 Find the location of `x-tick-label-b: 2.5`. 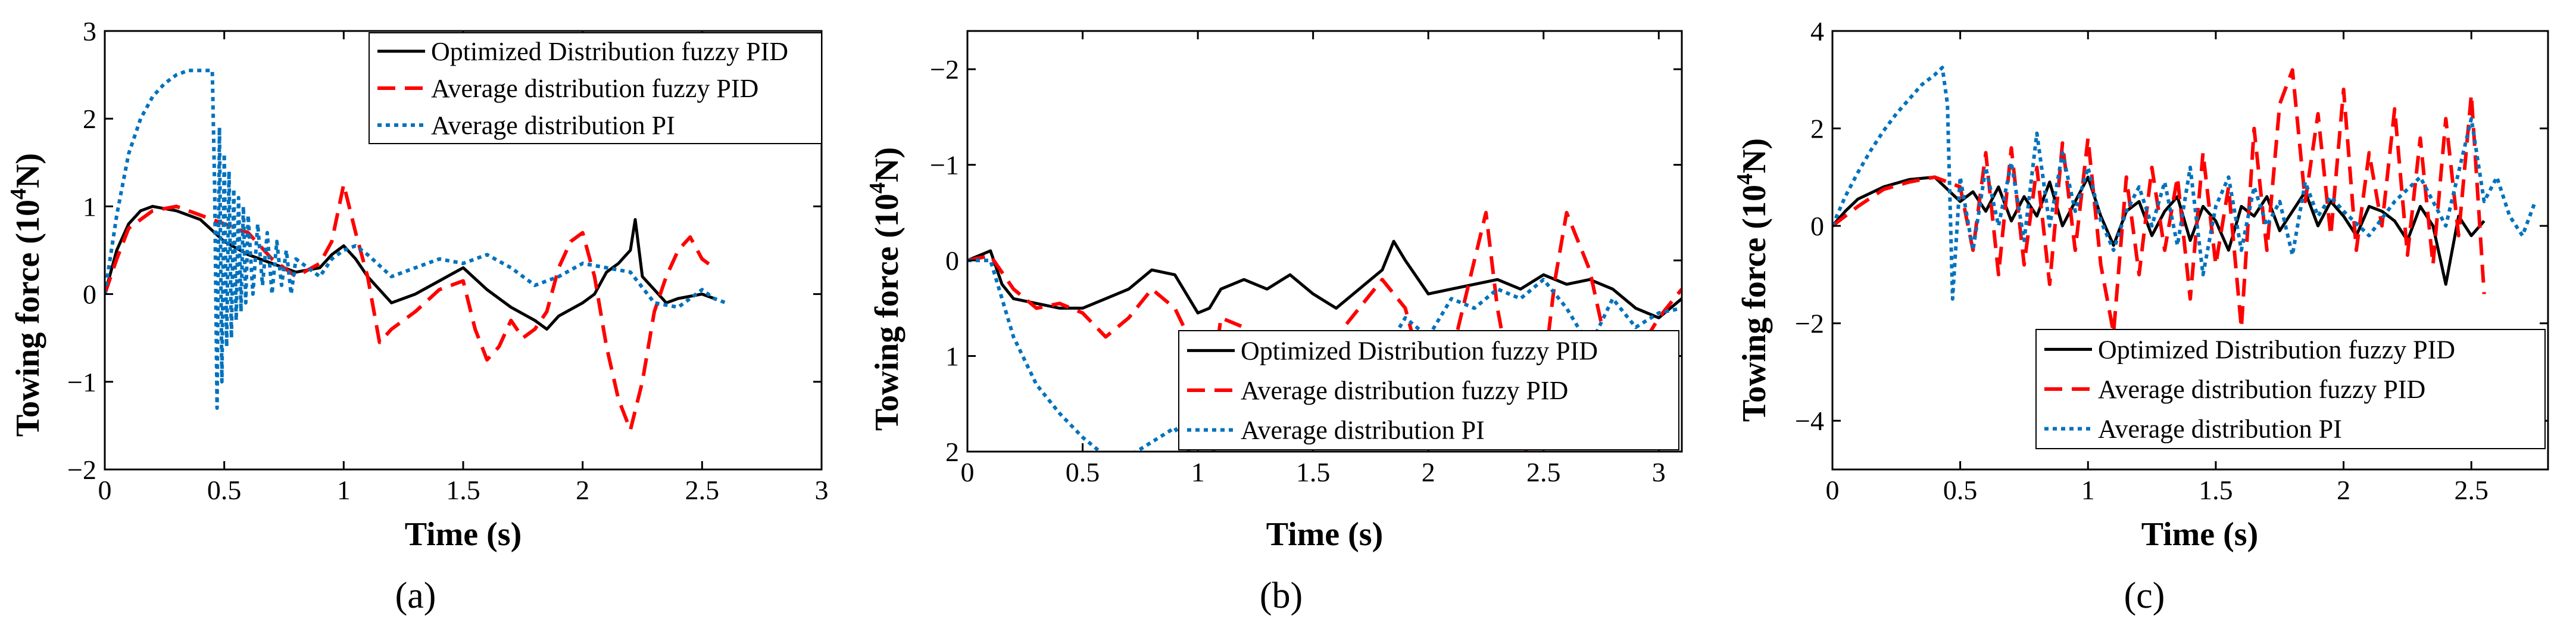

x-tick-label-b: 2.5 is located at coordinates (1543, 472).